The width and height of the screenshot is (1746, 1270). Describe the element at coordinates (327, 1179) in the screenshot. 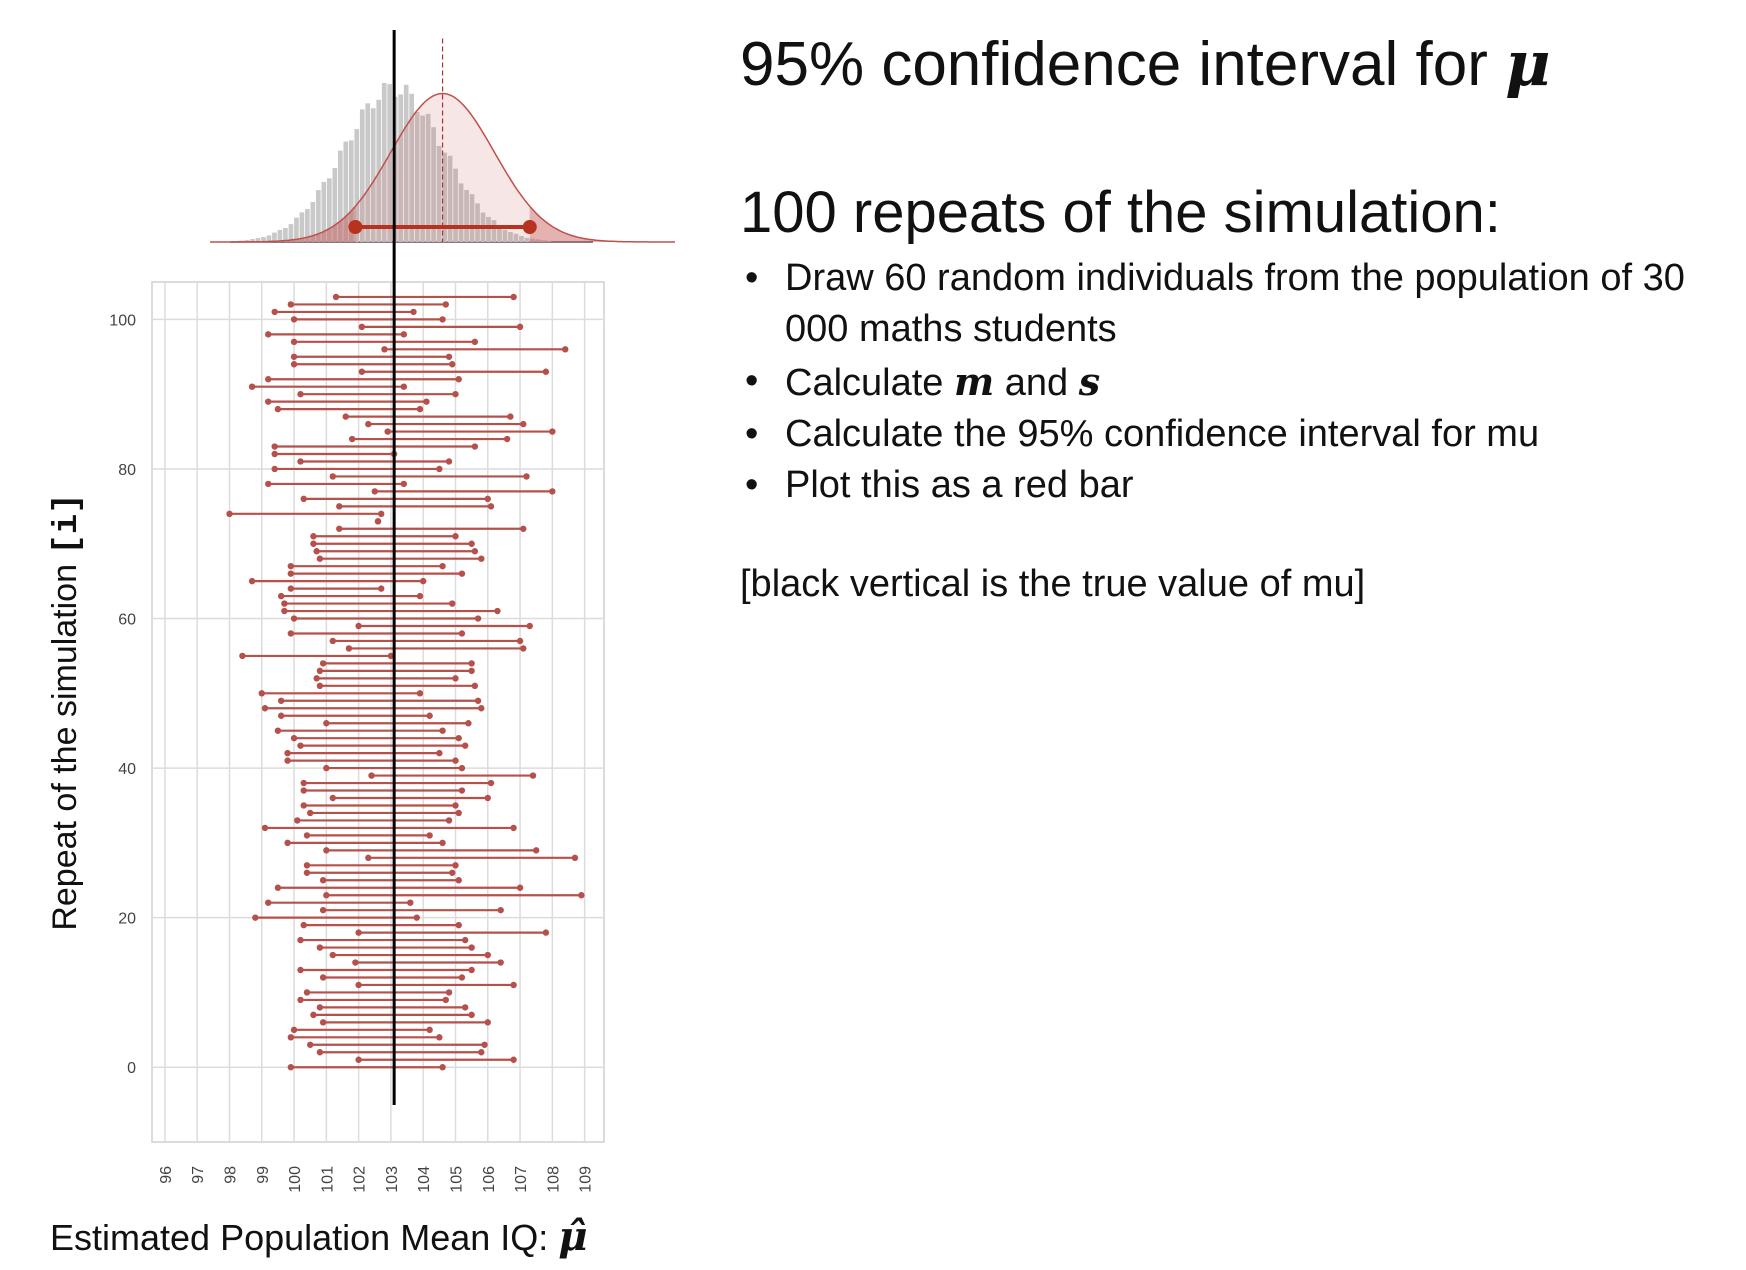

I see `x-tick-label: 101` at that location.